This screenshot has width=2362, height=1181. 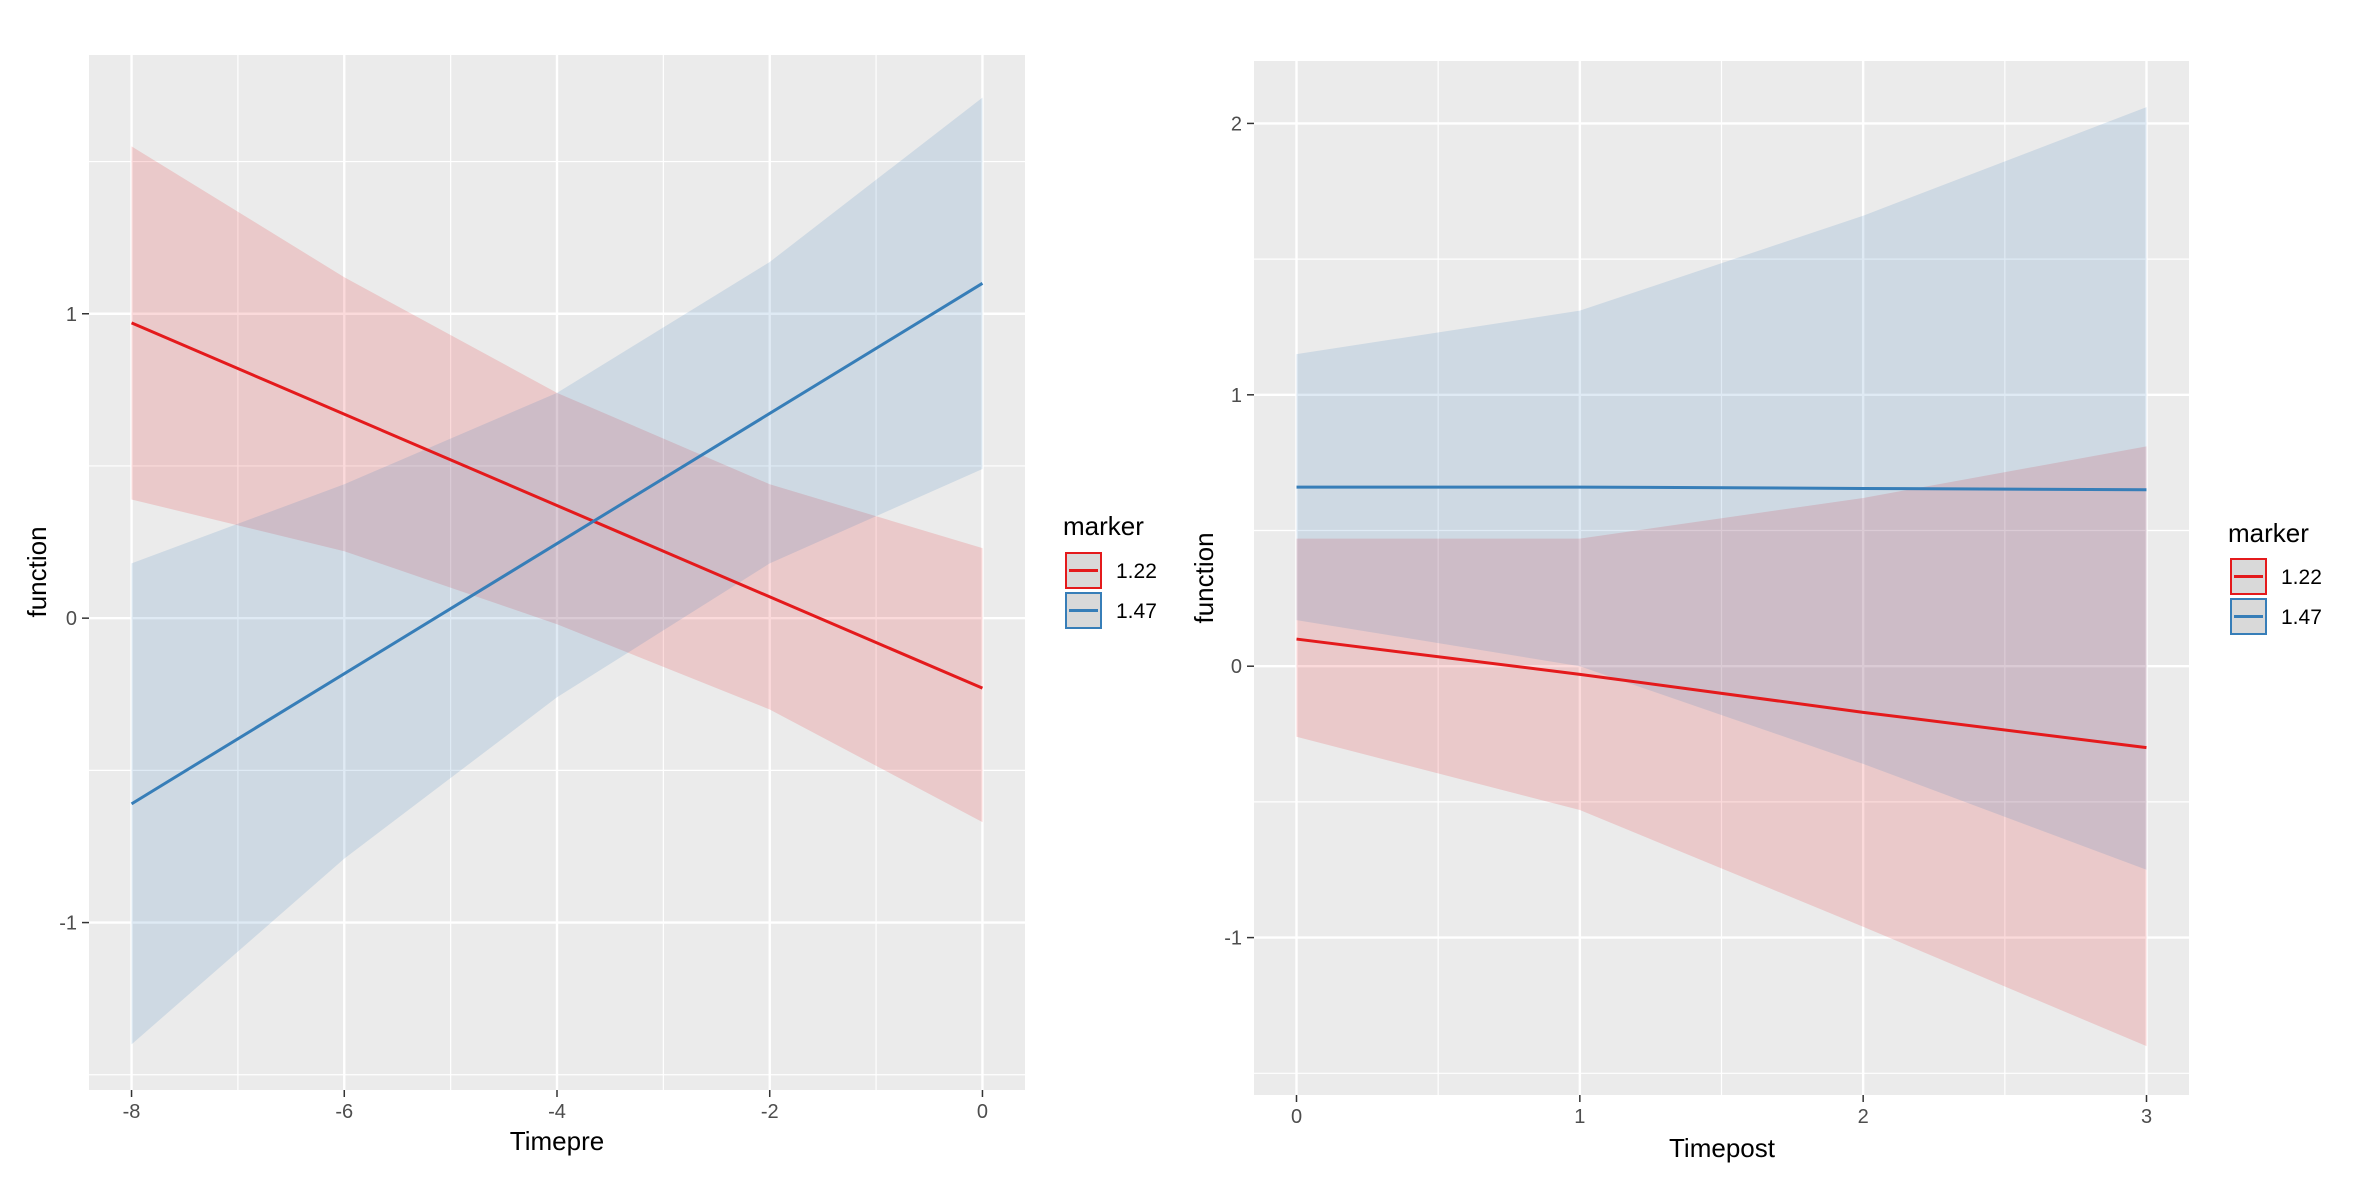 What do you see at coordinates (1579, 1117) in the screenshot?
I see `right-x-tick-label: 1` at bounding box center [1579, 1117].